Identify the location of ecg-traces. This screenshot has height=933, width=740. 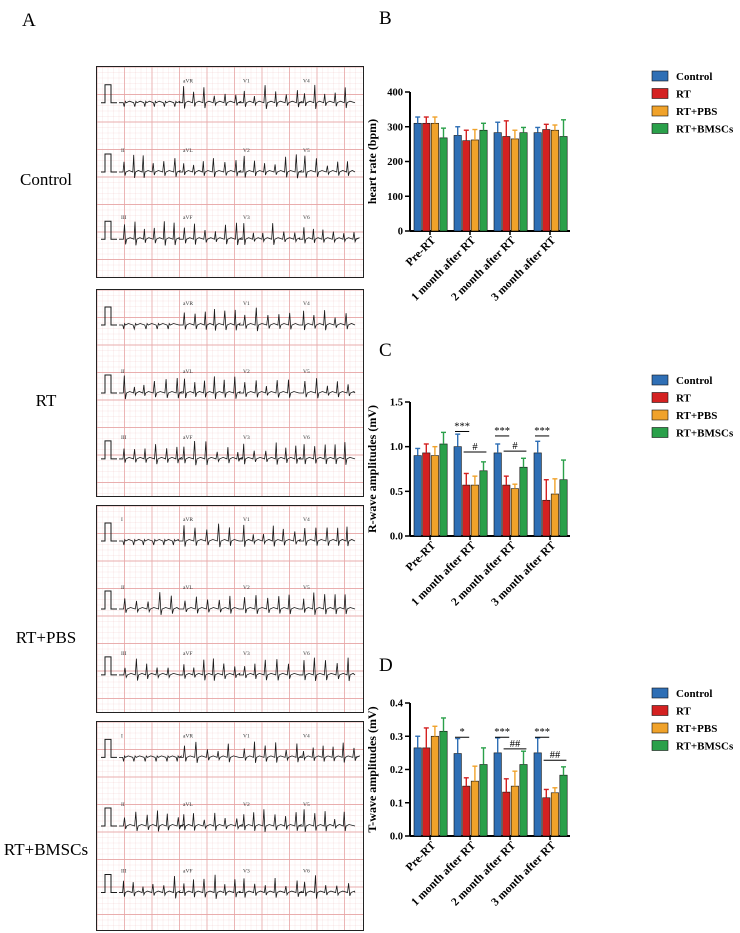
(230, 165).